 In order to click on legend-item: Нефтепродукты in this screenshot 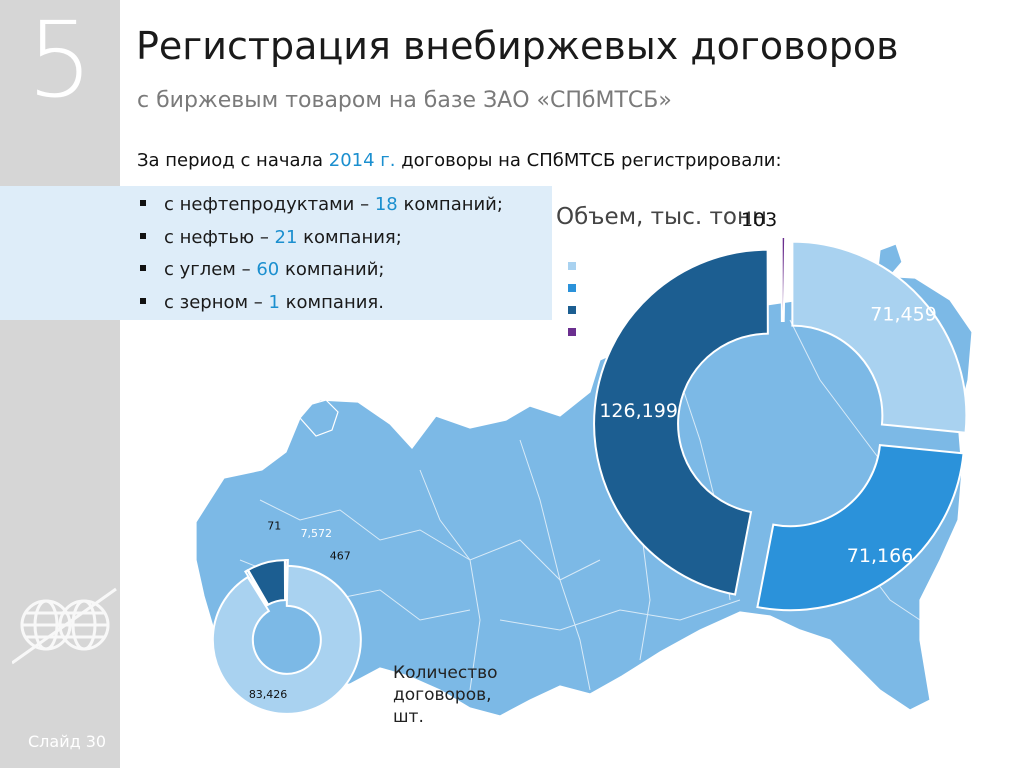, I will do `click(630, 267)`.